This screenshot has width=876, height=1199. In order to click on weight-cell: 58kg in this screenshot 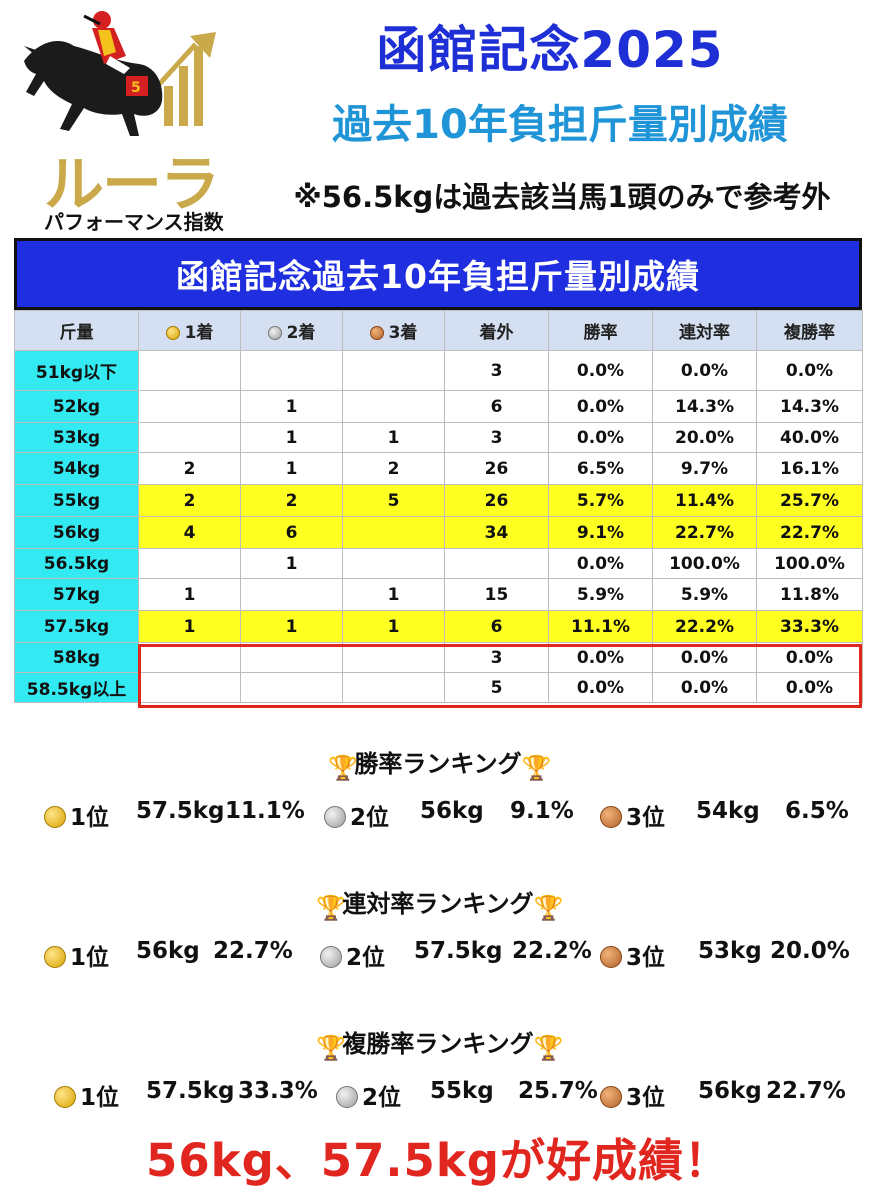, I will do `click(76, 657)`.